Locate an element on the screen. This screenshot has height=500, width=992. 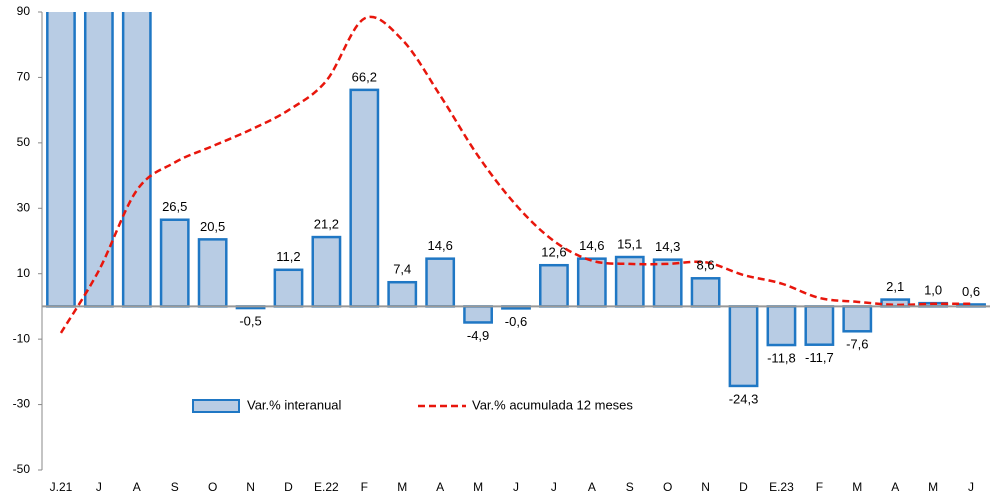
x-tick-label: E.23 is located at coordinates (781, 487).